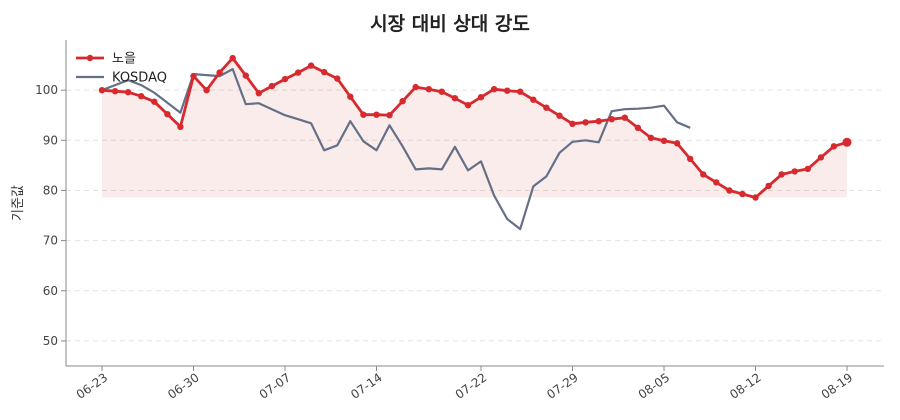  I want to click on point-노을-08-10, so click(729, 190).